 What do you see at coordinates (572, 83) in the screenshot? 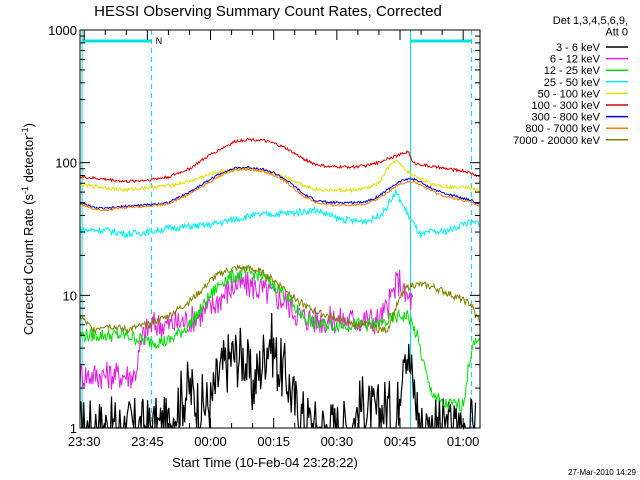
I see `legend-label: 25 - 50 keV` at bounding box center [572, 83].